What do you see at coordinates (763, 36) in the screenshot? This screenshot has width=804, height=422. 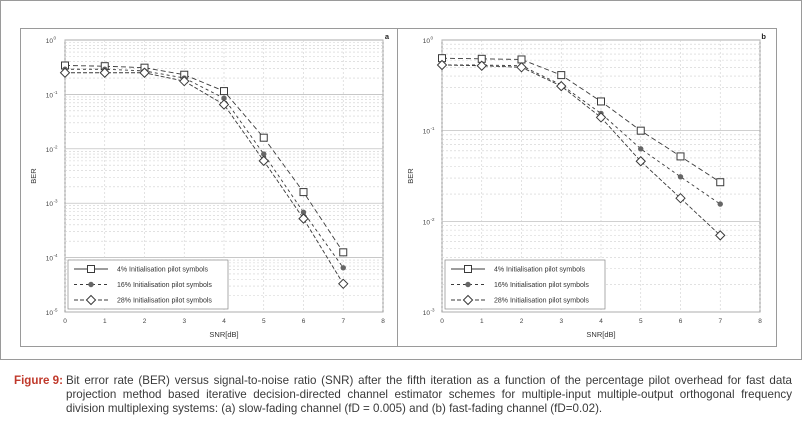 I see `panel-letter: b` at bounding box center [763, 36].